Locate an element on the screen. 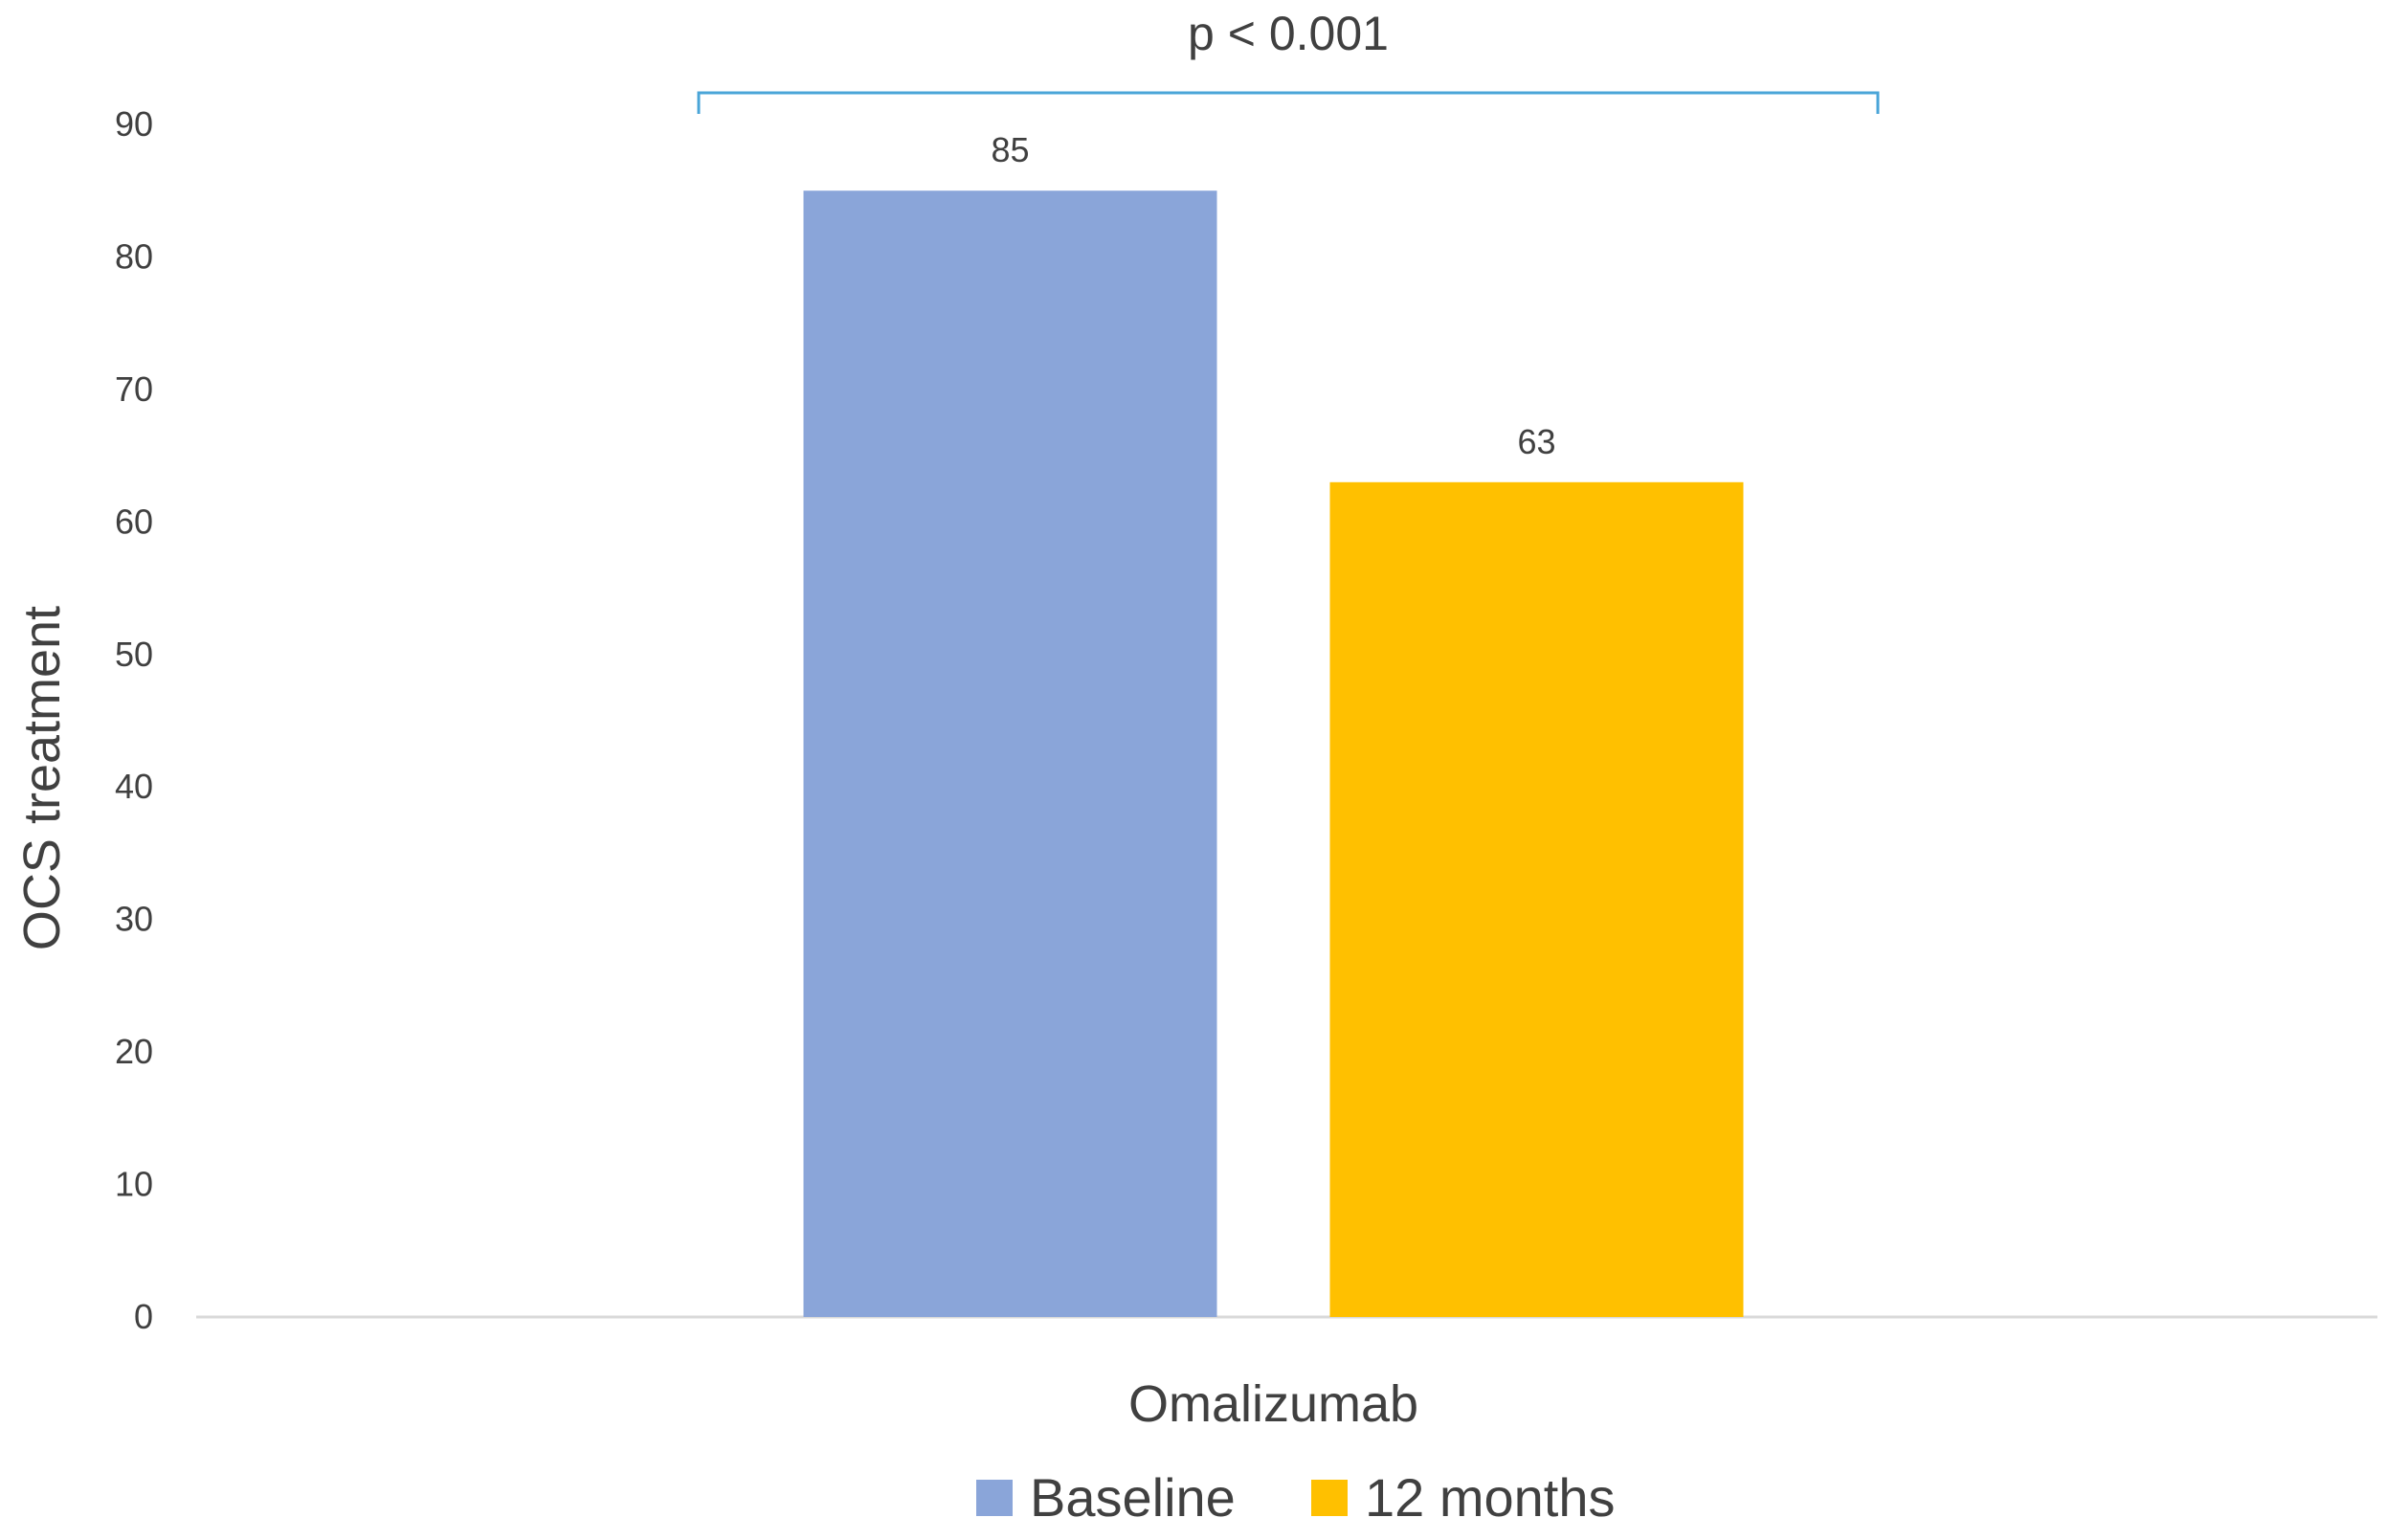 The width and height of the screenshot is (2387, 1540). legend-swatch-12-months is located at coordinates (1329, 1498).